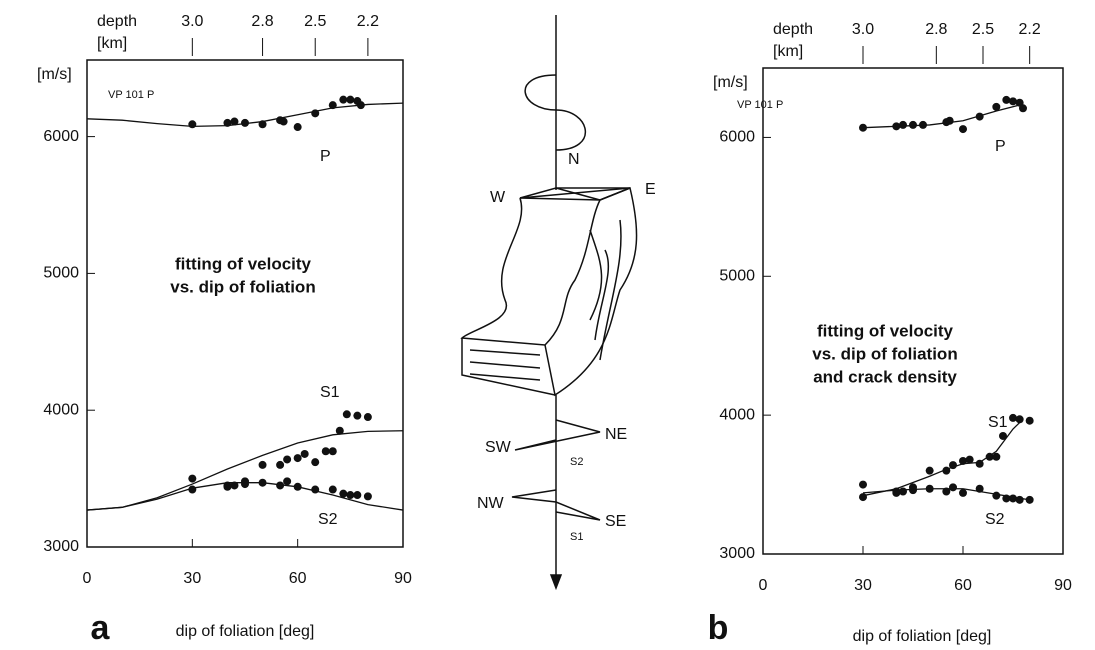  Describe the element at coordinates (737, 276) in the screenshot. I see `y-tick-label: 5000` at that location.